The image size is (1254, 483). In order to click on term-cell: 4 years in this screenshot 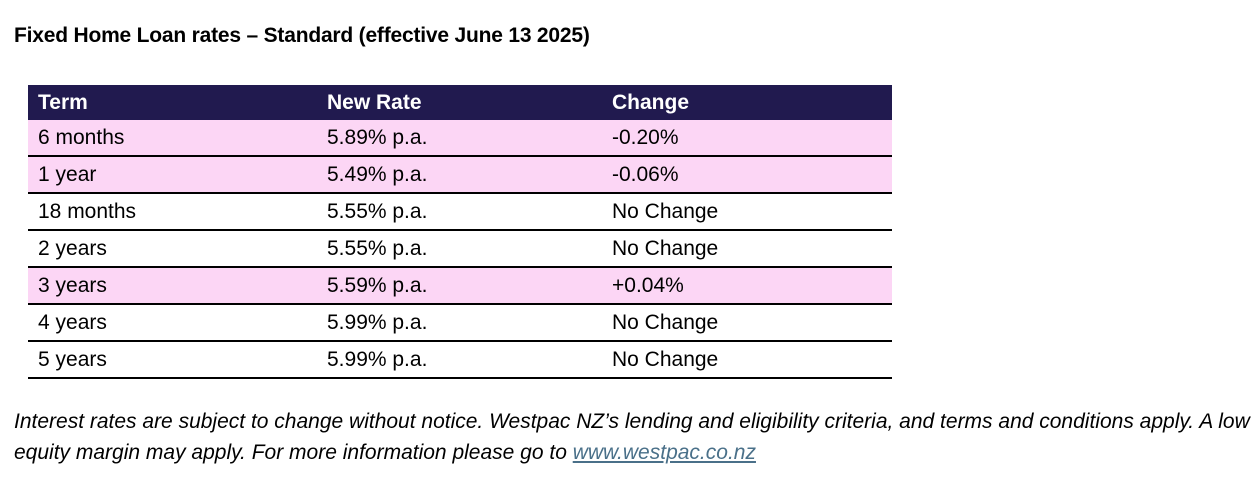, I will do `click(172, 323)`.